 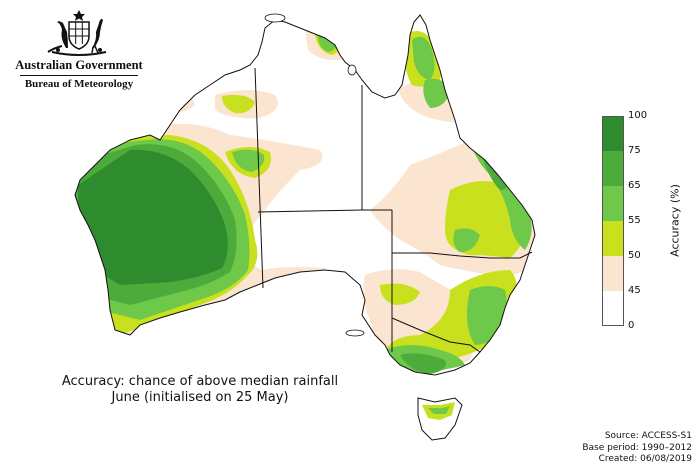 I want to click on zone-55-65-nsw, so click(x=486, y=315).